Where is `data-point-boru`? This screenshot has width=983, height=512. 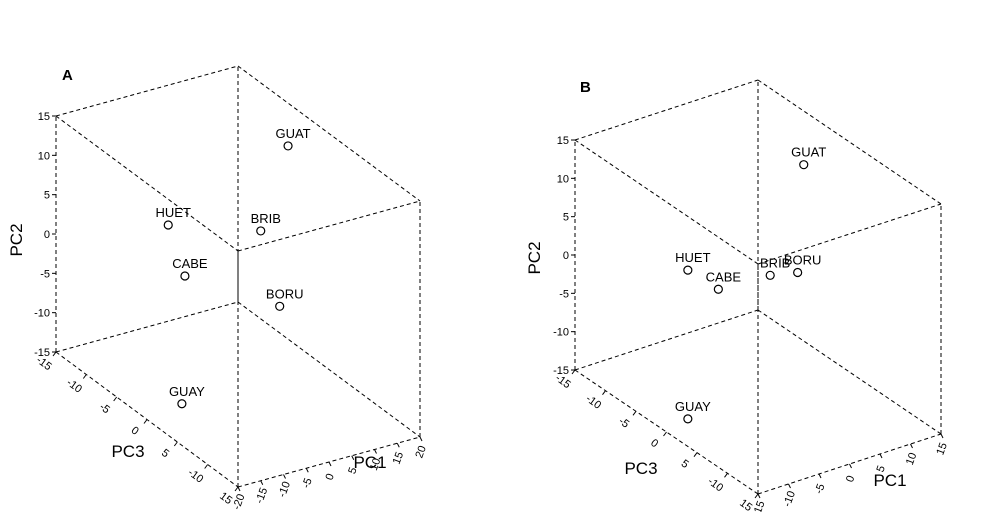
data-point-boru is located at coordinates (798, 272).